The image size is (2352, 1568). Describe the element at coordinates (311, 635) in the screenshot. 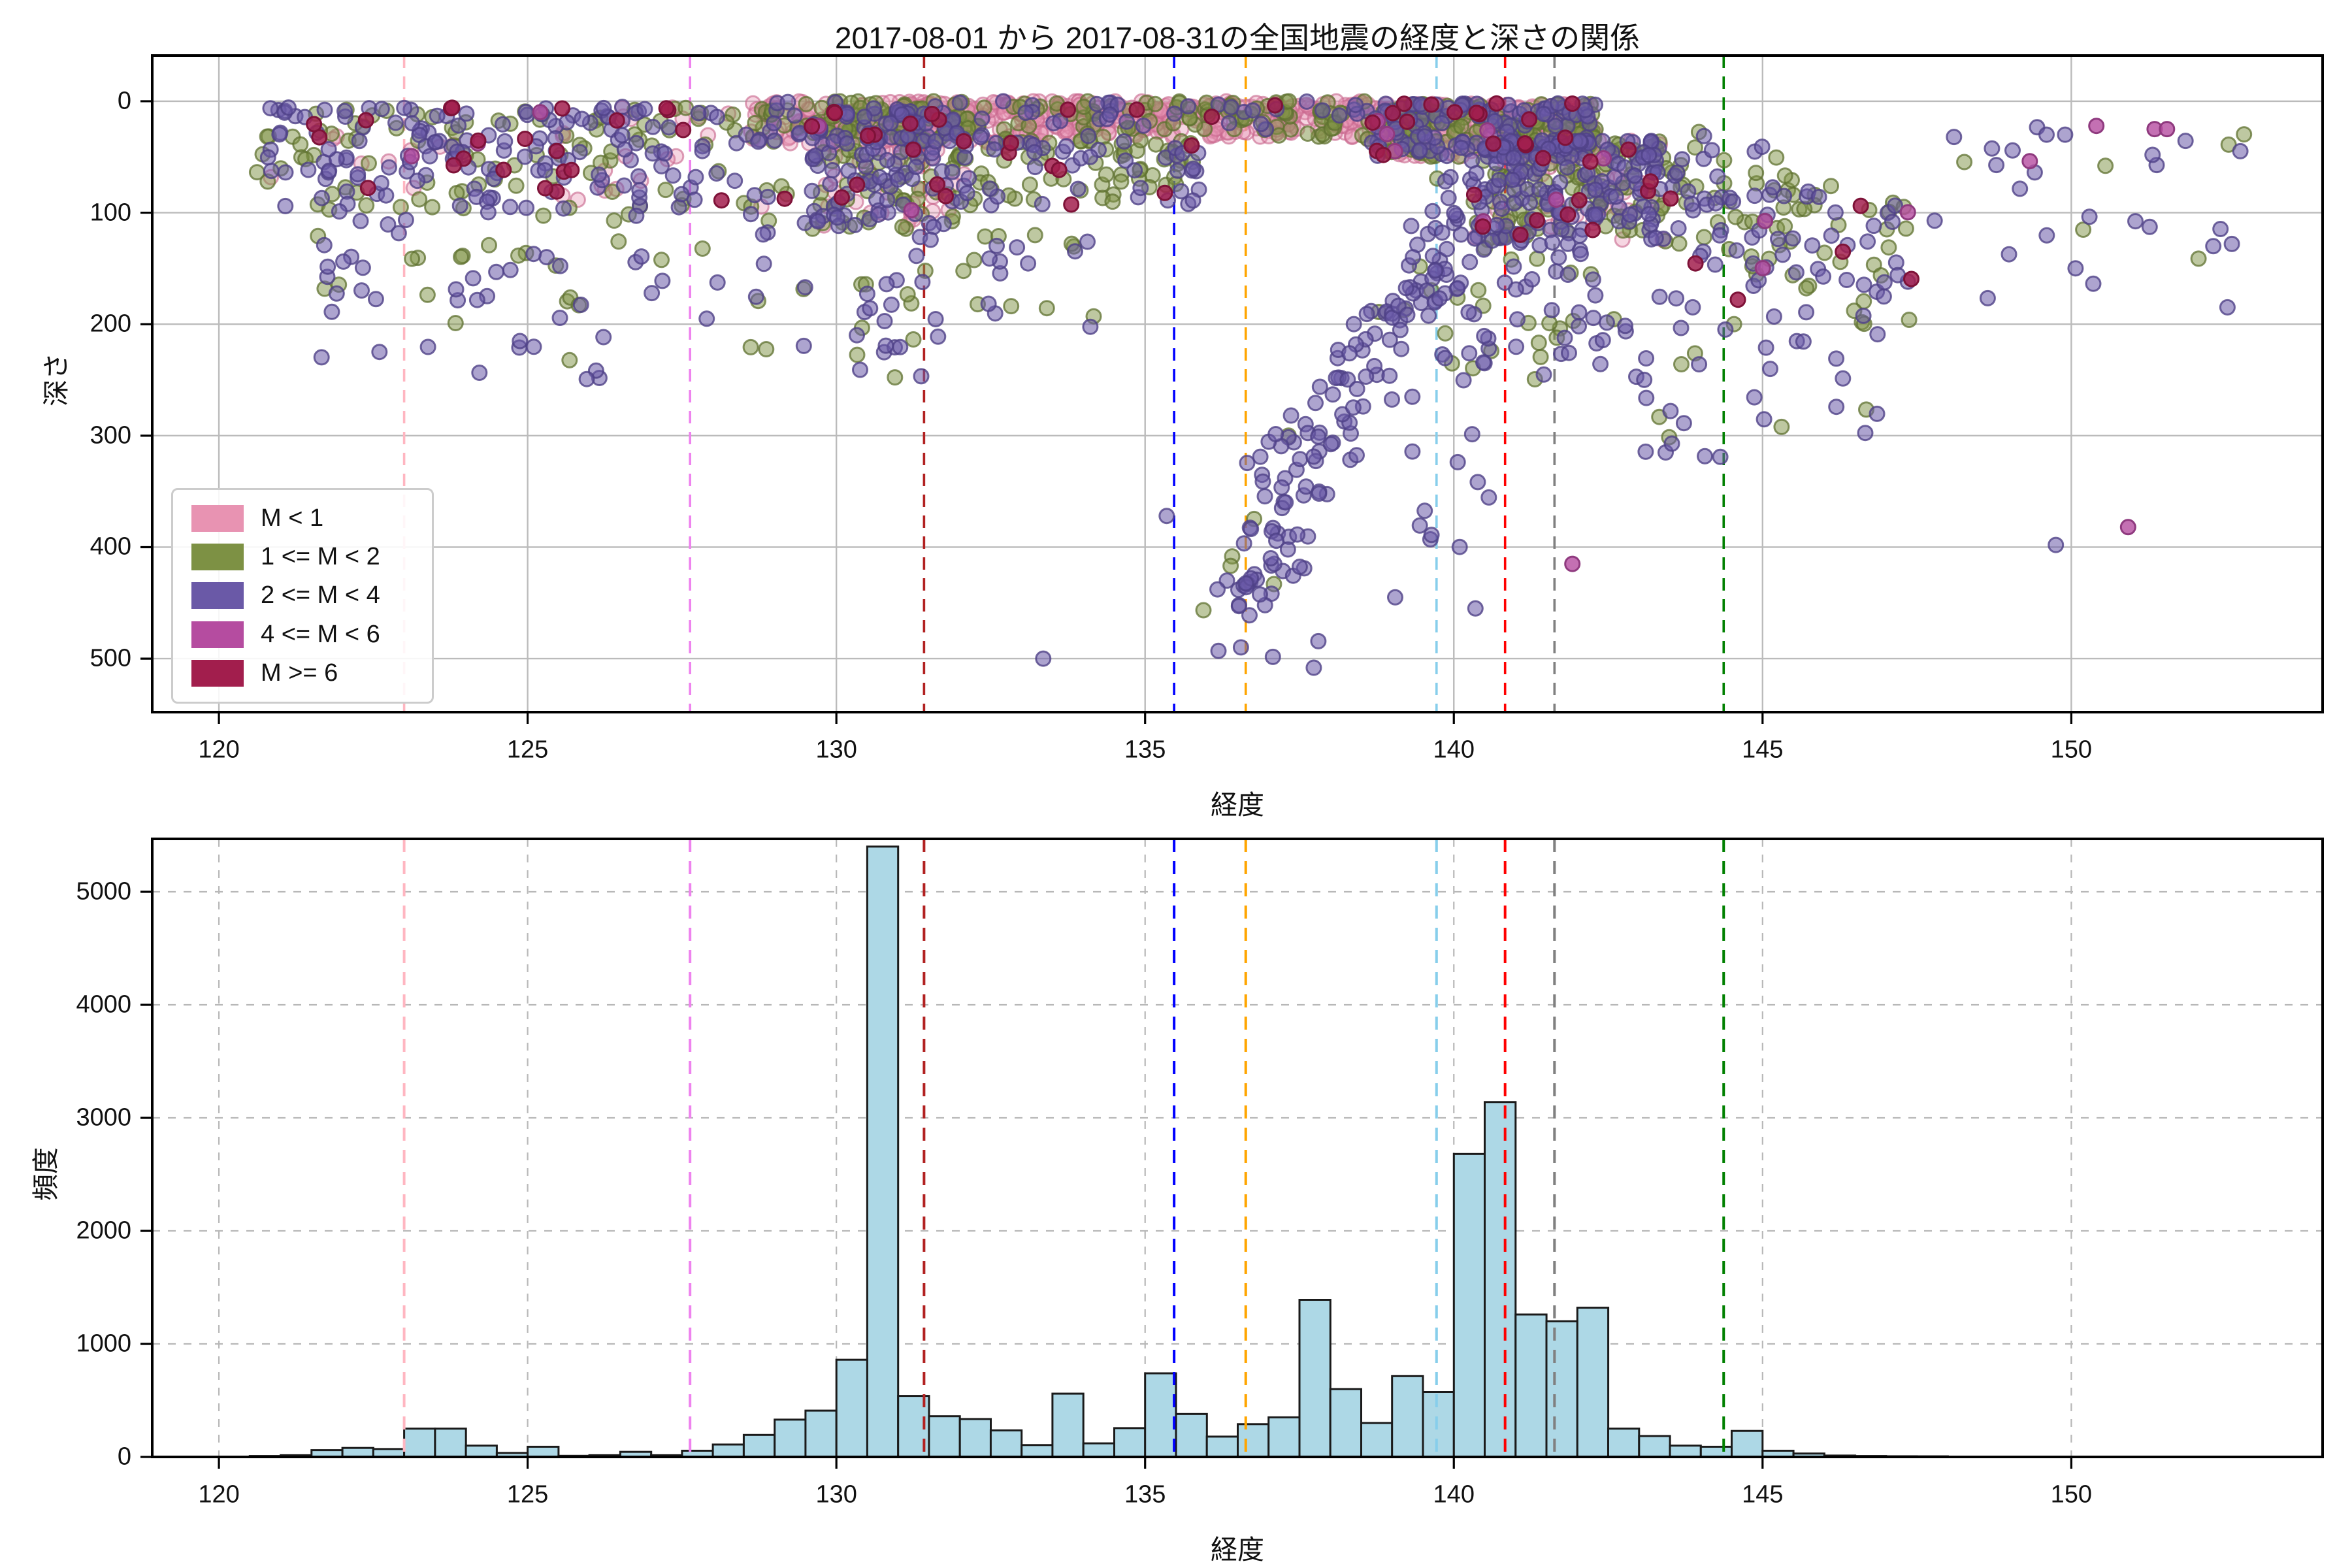

I see `legend-item: 4 <= M < 6` at that location.